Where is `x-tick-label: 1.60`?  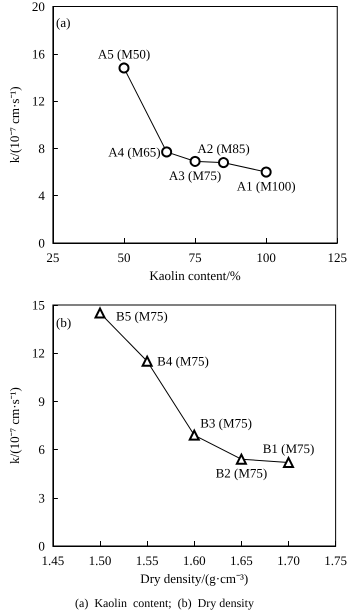 x-tick-label: 1.60 is located at coordinates (194, 560).